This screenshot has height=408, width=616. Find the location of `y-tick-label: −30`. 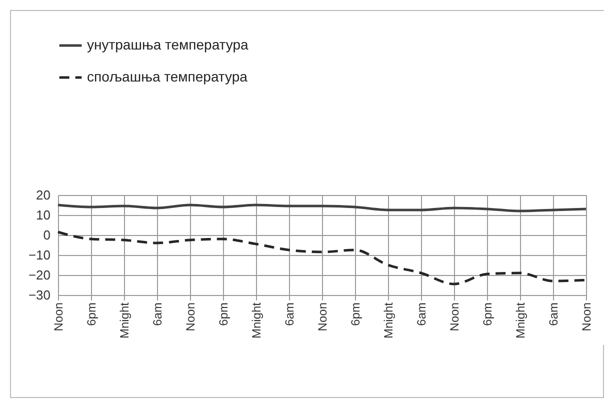

y-tick-label: −30 is located at coordinates (39, 295).